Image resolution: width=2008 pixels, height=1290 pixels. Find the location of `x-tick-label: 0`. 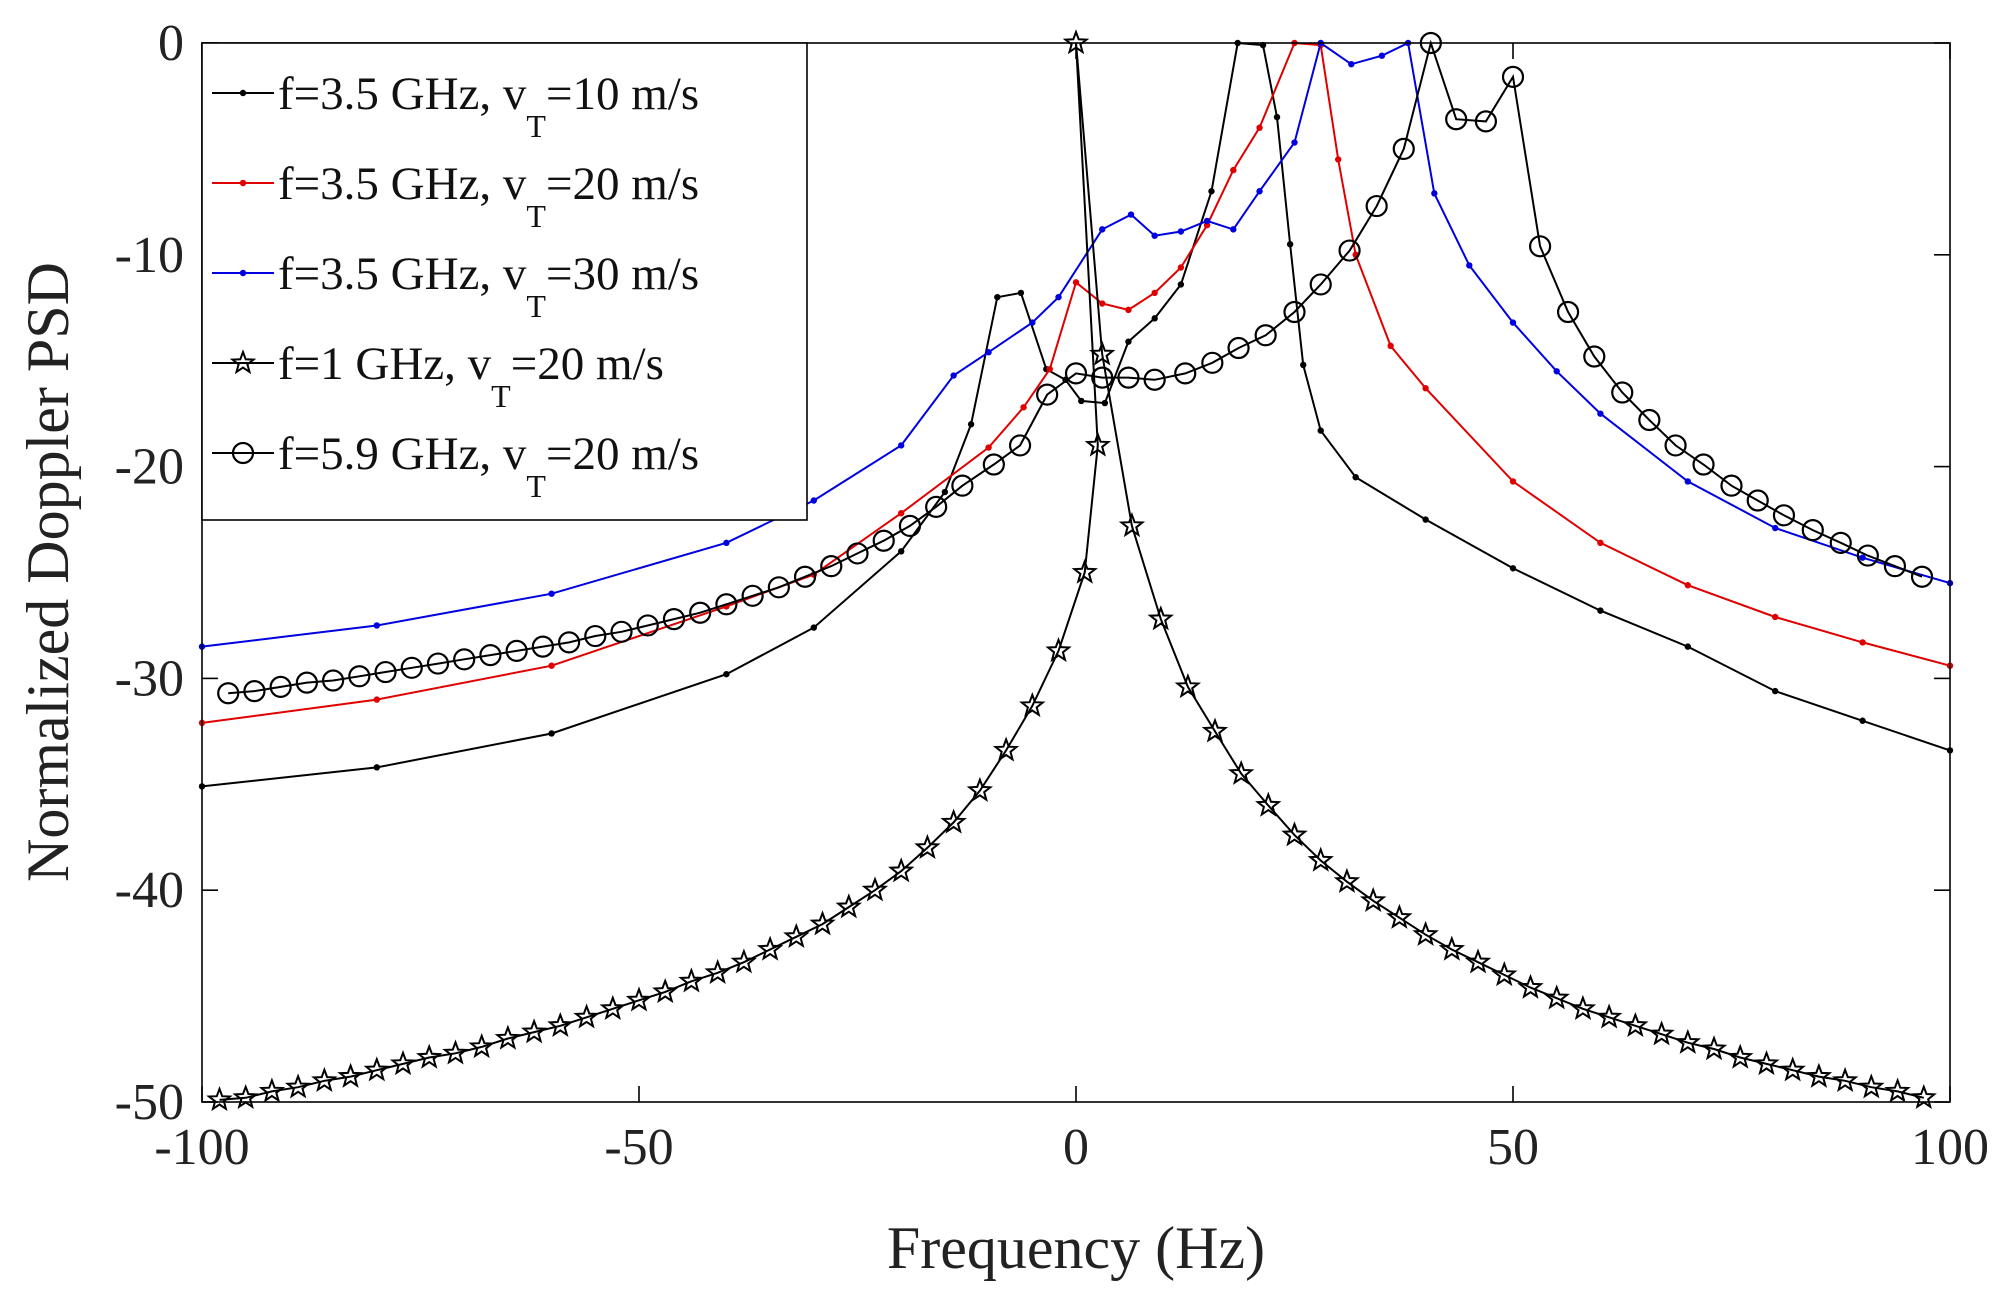

x-tick-label: 0 is located at coordinates (1076, 1147).